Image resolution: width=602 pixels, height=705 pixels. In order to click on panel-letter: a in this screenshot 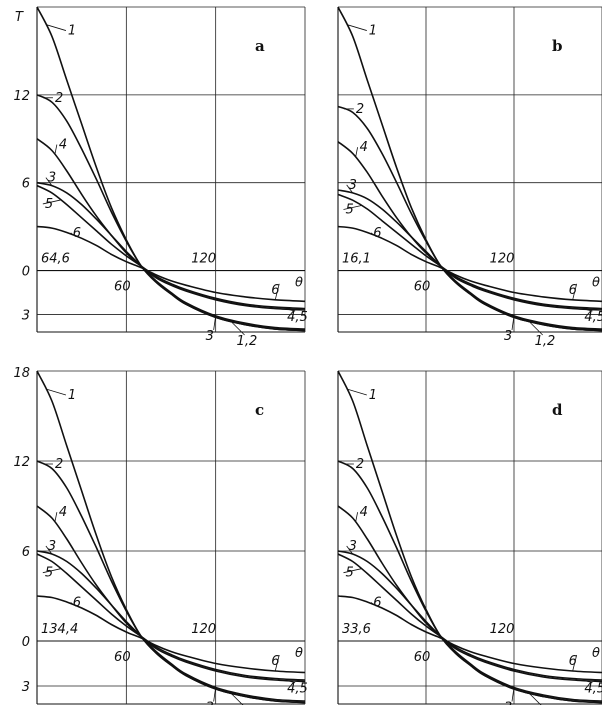, I will do `click(260, 46)`.